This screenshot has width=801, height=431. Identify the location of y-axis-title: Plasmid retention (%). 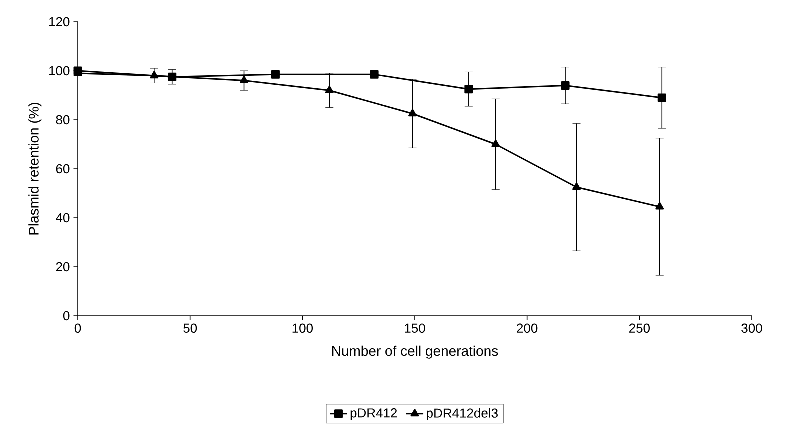
(35, 168).